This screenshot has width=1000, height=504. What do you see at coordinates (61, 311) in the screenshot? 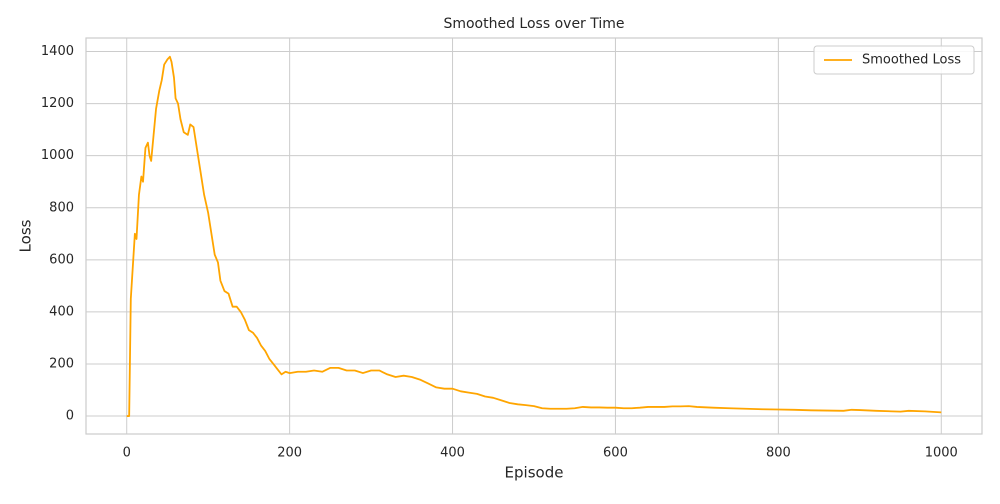
I see `y-tick-label: 400` at bounding box center [61, 311].